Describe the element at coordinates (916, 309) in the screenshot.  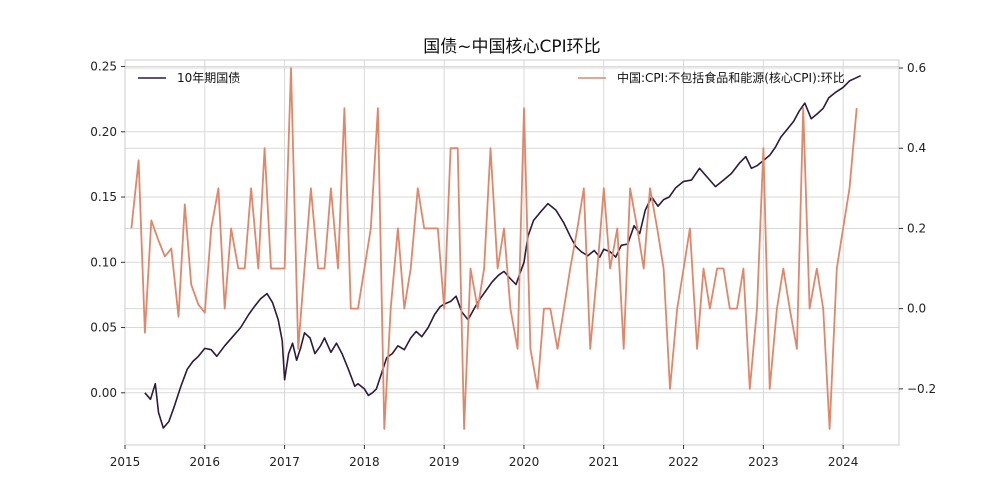
I see `right-tick-label: 0.0` at that location.